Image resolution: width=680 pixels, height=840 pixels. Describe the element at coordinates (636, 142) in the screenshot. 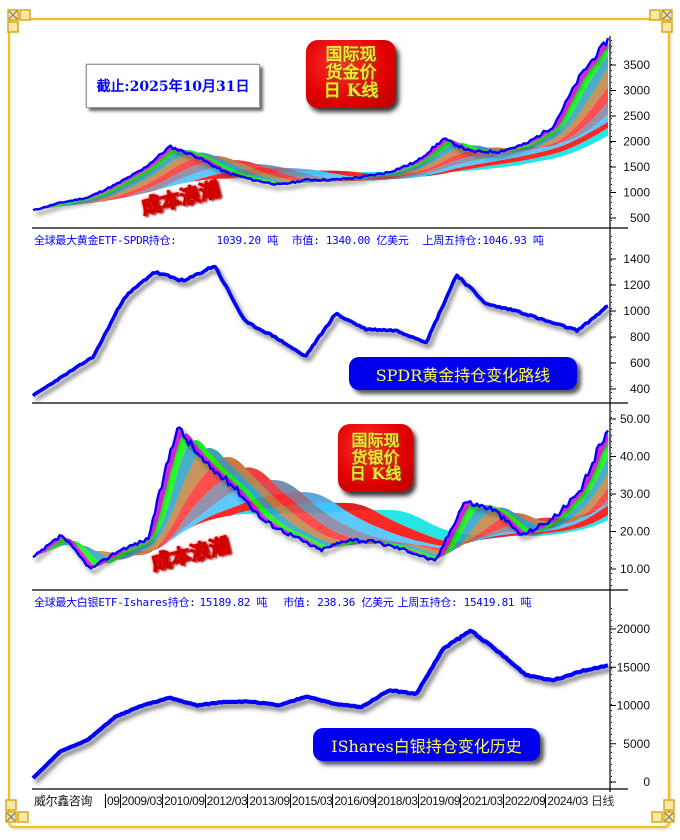

I see `y-tick-label: 2000` at that location.